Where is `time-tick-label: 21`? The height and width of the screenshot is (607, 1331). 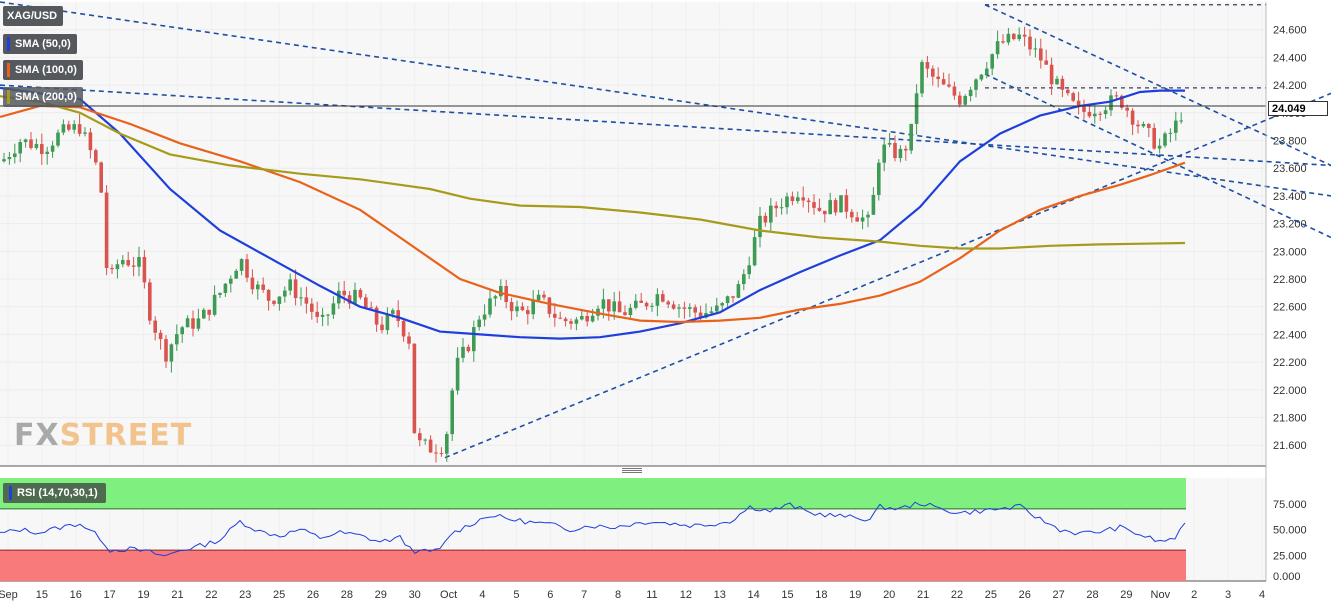 time-tick-label: 21 is located at coordinates (177, 595).